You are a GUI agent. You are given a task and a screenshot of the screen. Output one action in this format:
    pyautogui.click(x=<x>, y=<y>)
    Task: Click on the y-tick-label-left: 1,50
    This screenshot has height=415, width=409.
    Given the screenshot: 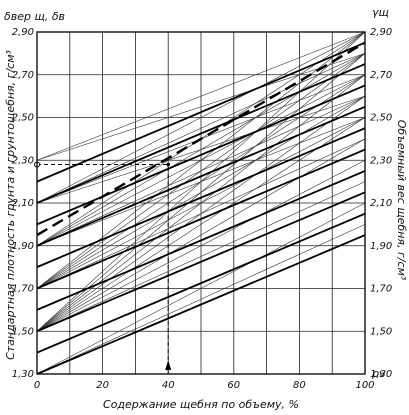 What is the action you would take?
    pyautogui.click(x=23, y=331)
    